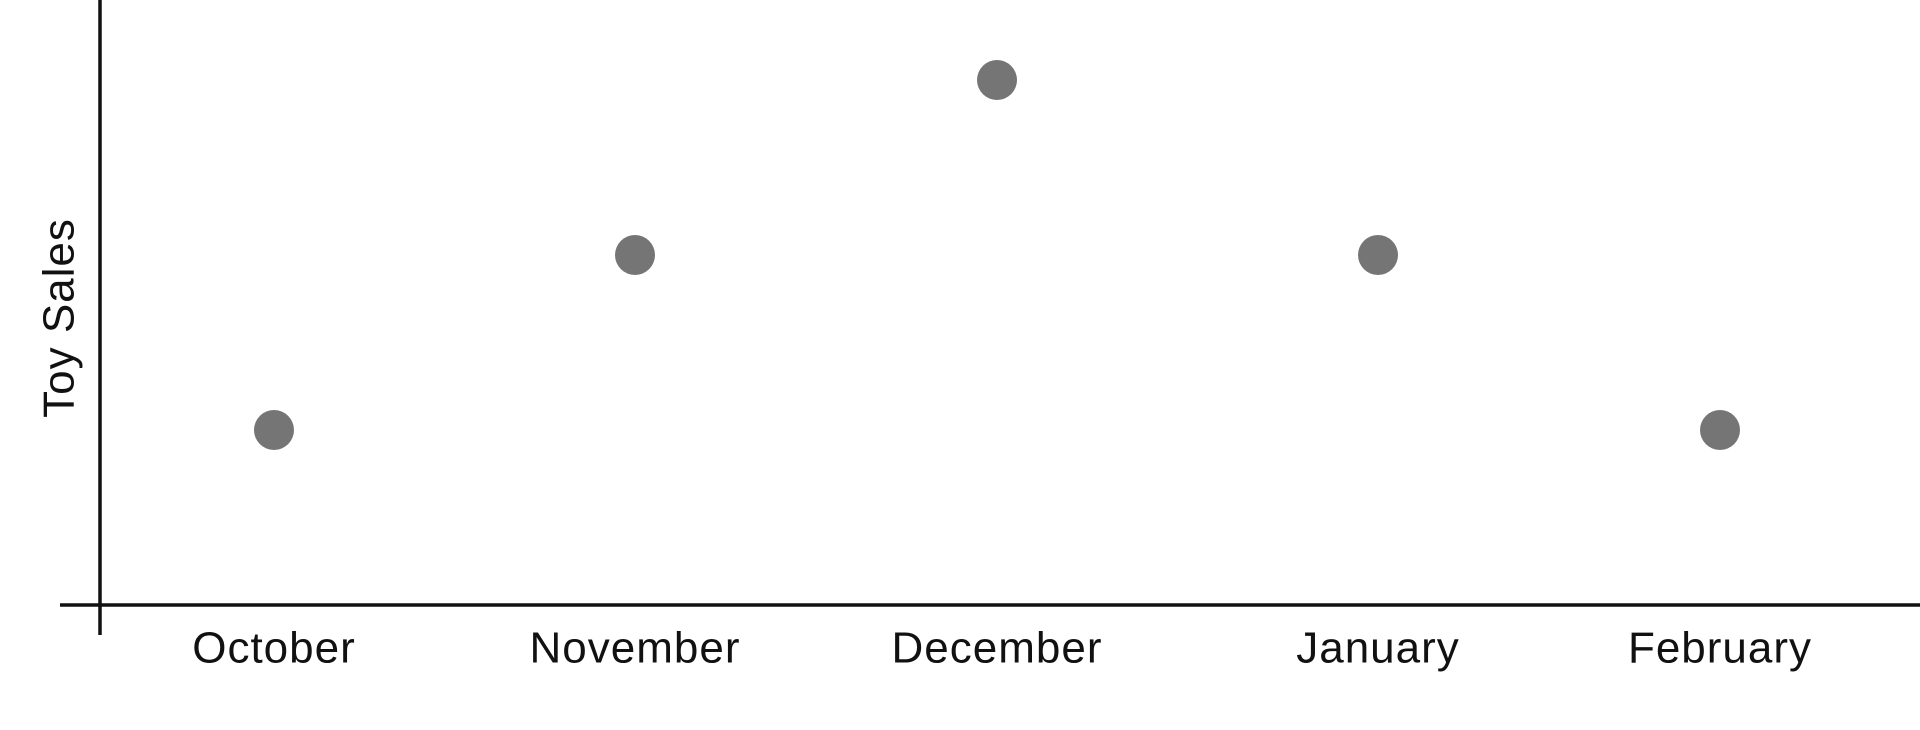 The height and width of the screenshot is (730, 1920). What do you see at coordinates (1378, 648) in the screenshot?
I see `x-tick-label: January` at bounding box center [1378, 648].